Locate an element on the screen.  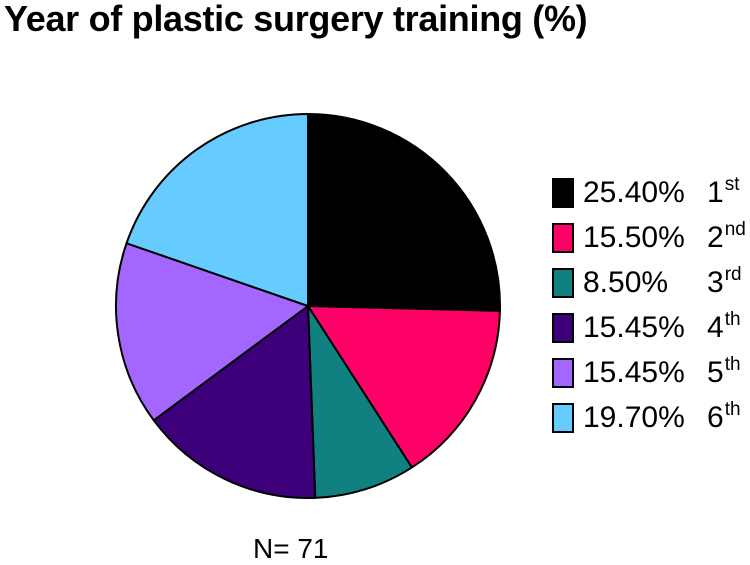
legend-year-number: 2 is located at coordinates (715, 237).